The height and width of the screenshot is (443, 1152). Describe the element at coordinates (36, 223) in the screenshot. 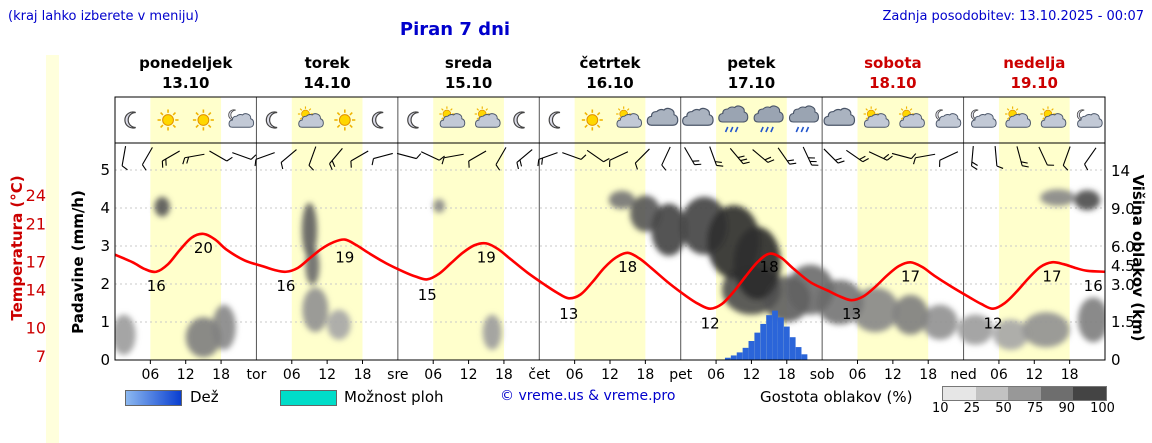

I see `temp-tick-label: 21` at that location.